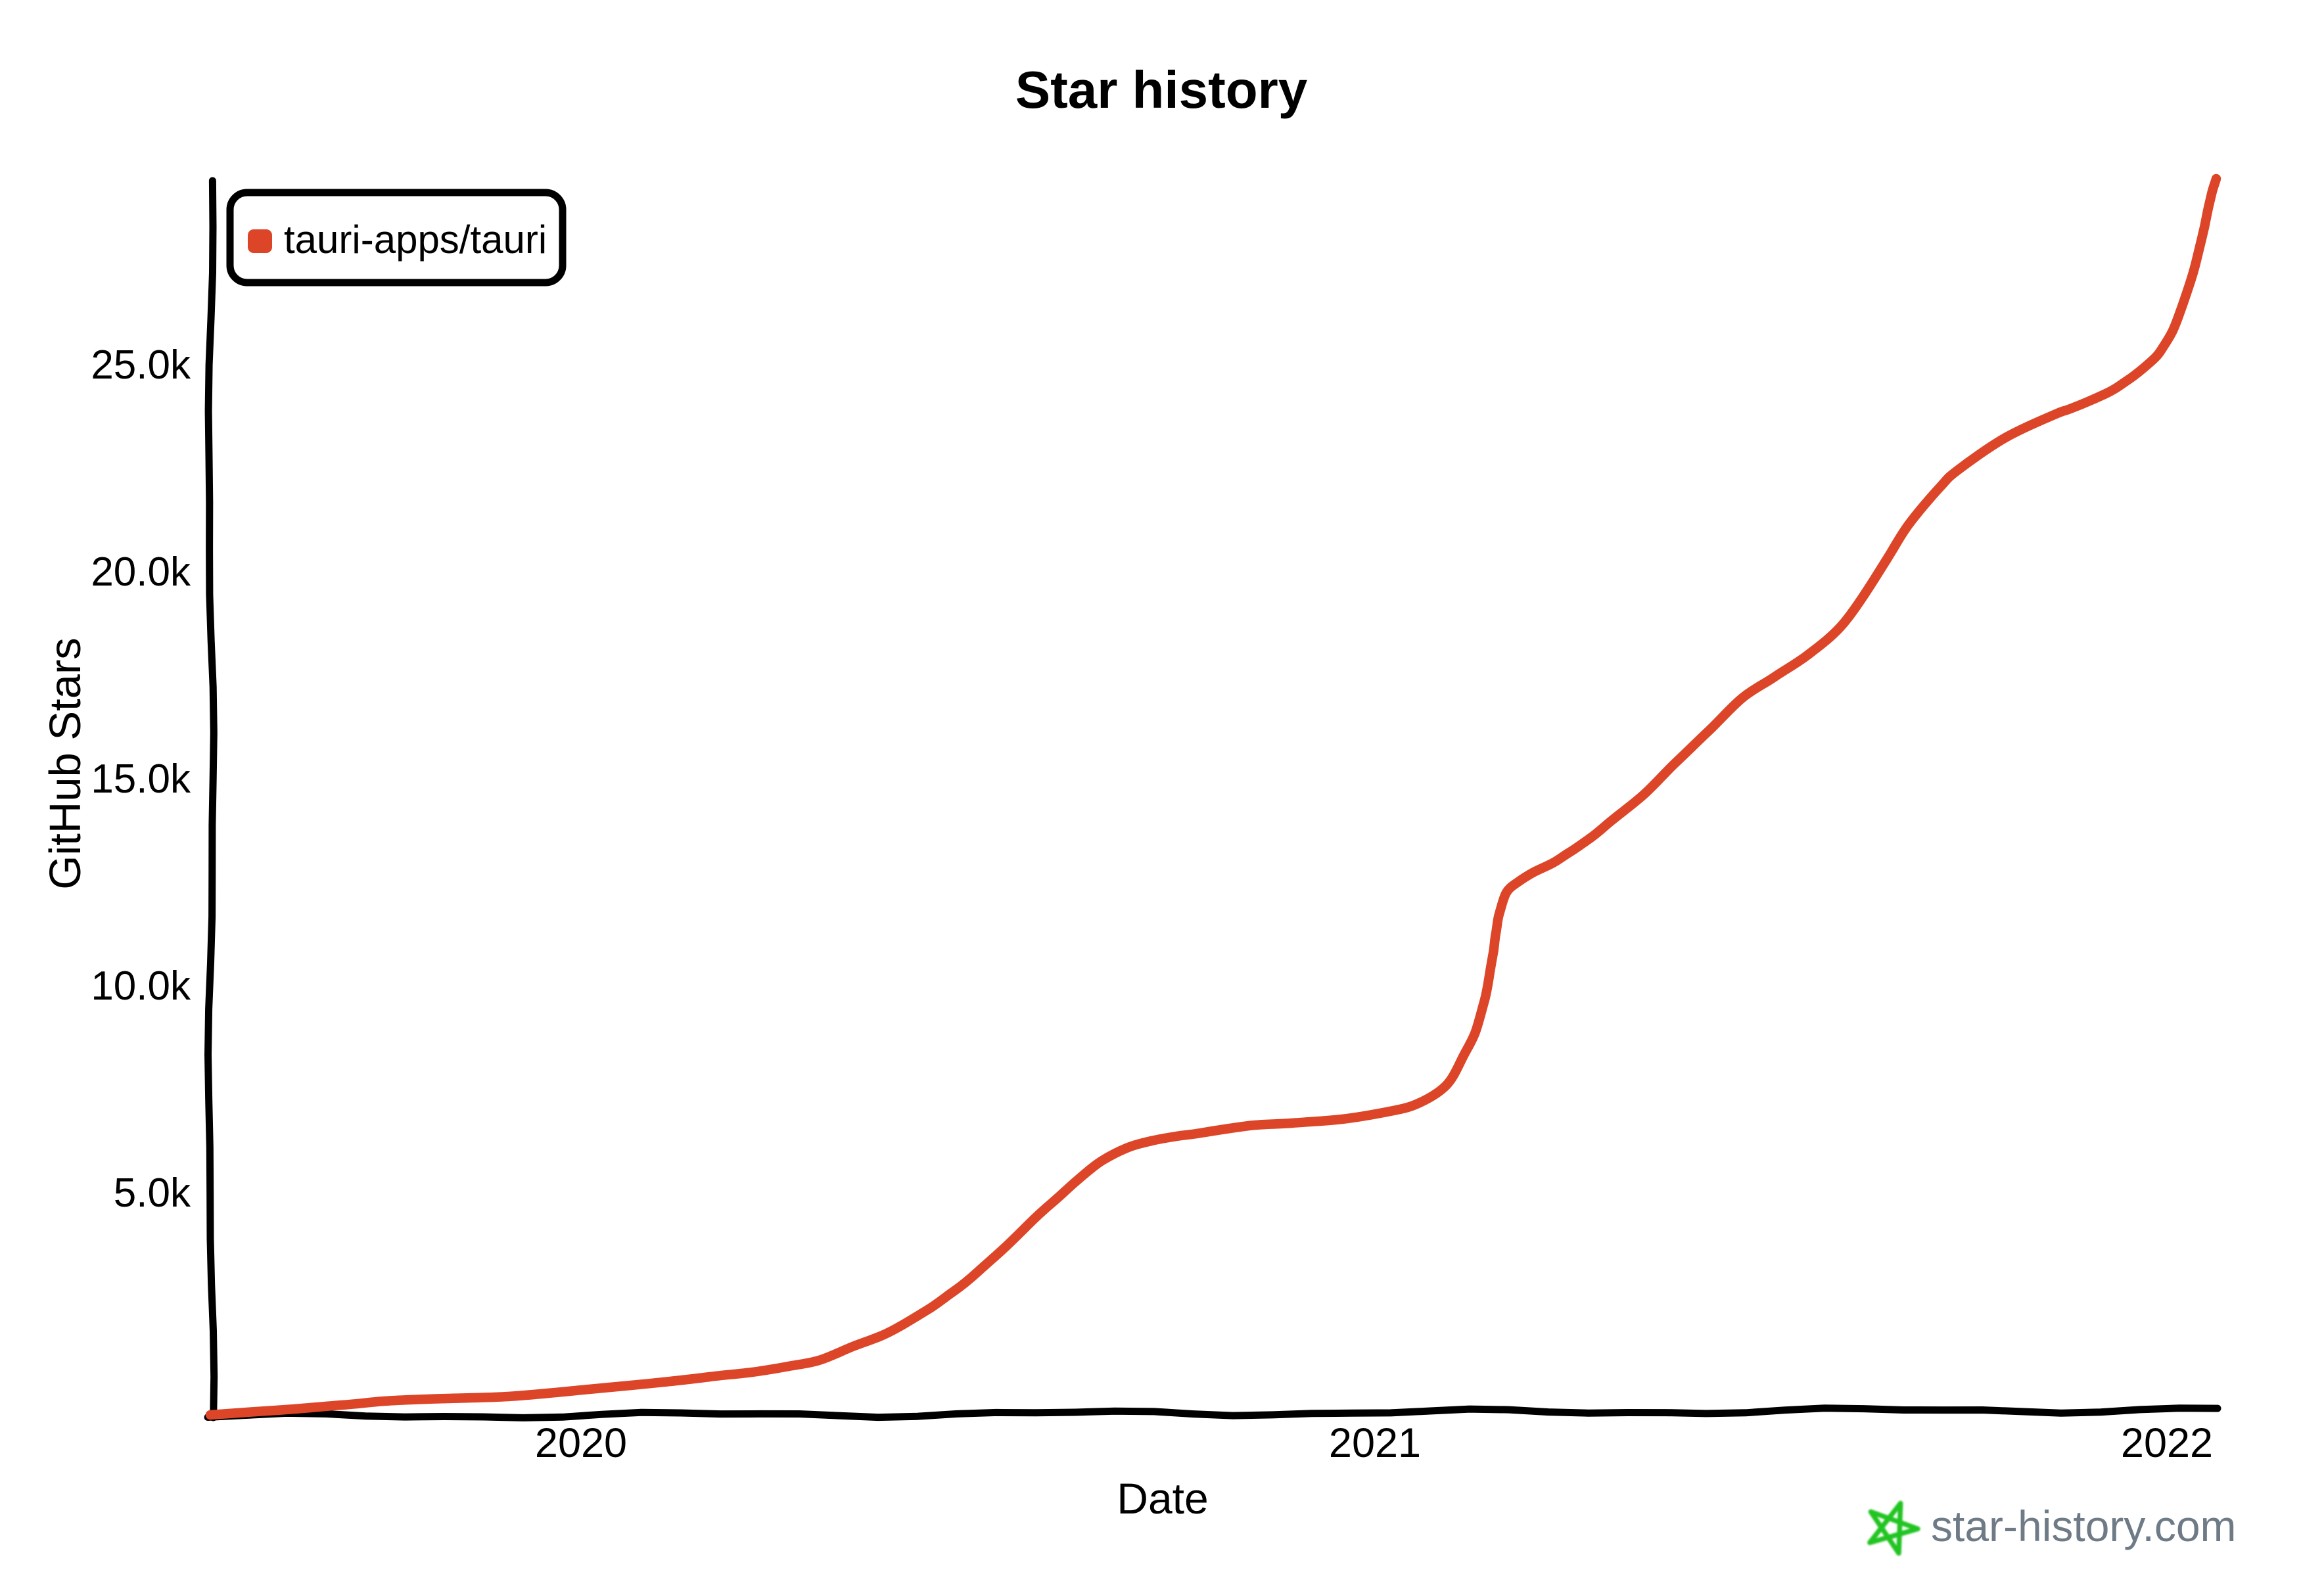 The image size is (2324, 1593). What do you see at coordinates (2167, 1443) in the screenshot?
I see `svg-text: 2022` at bounding box center [2167, 1443].